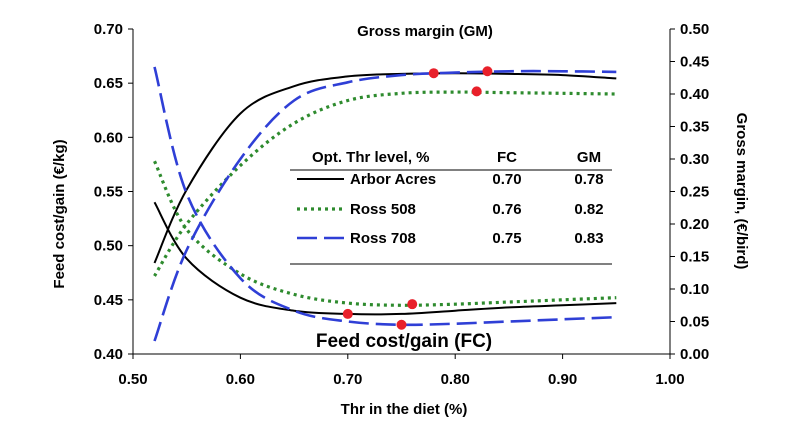 This screenshot has height=444, width=800. What do you see at coordinates (412, 304) in the screenshot?
I see `ross-508-fc-optimum-marker` at bounding box center [412, 304].